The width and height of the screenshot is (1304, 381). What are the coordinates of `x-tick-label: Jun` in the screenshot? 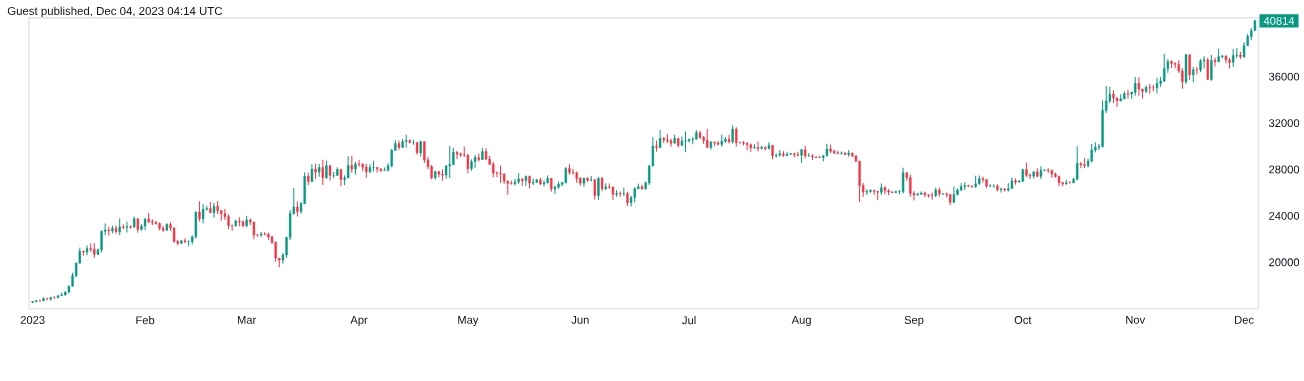 It's located at (580, 320).